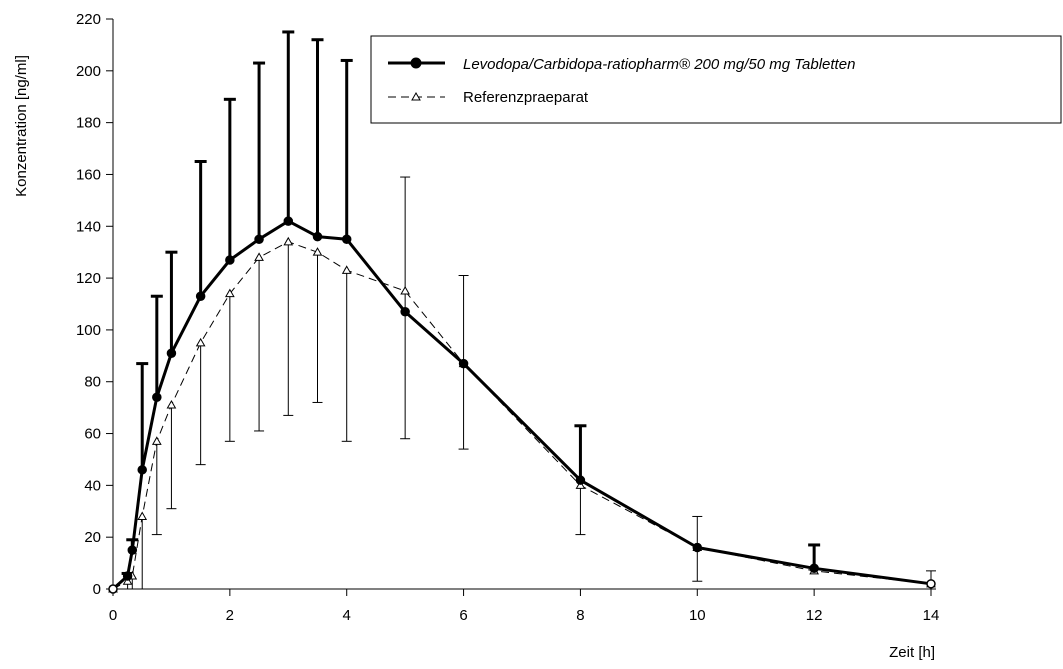 The width and height of the screenshot is (1063, 669). Describe the element at coordinates (230, 615) in the screenshot. I see `x-tick-label-1: 2` at that location.